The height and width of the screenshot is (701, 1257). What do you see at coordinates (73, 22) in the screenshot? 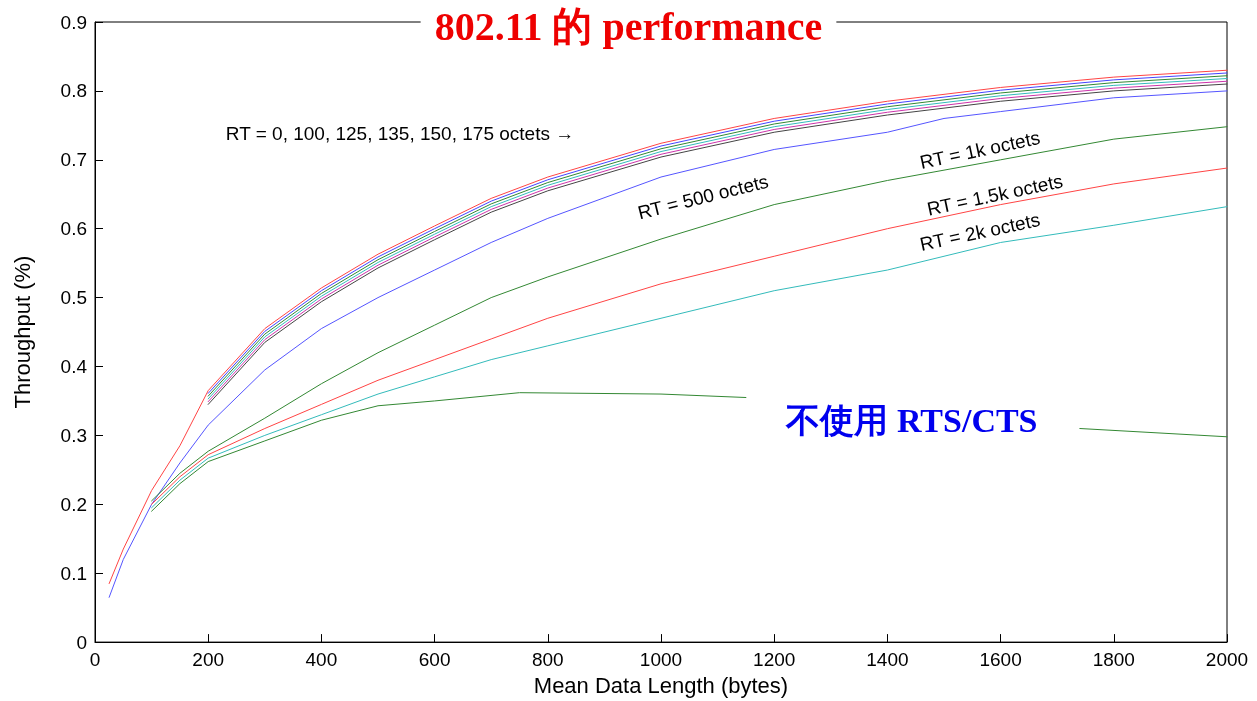
I see `y-tick-label: 0.9` at bounding box center [73, 22].